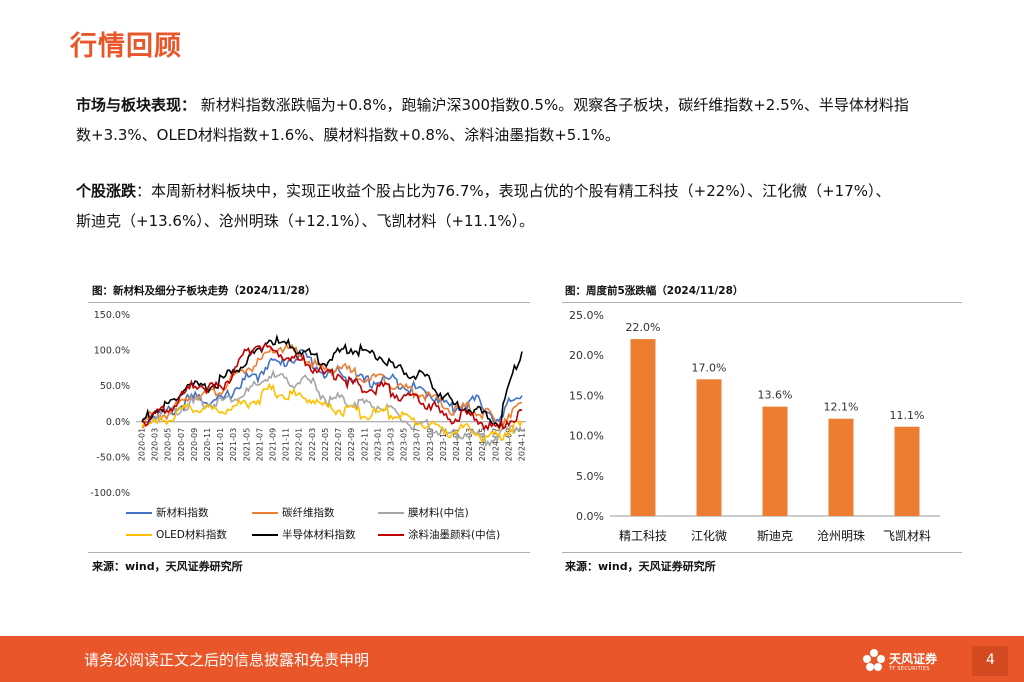 This screenshot has width=1024, height=682. What do you see at coordinates (640, 566) in the screenshot?
I see `bar-chart-source: 来源：wind，天风证券研究所` at bounding box center [640, 566].